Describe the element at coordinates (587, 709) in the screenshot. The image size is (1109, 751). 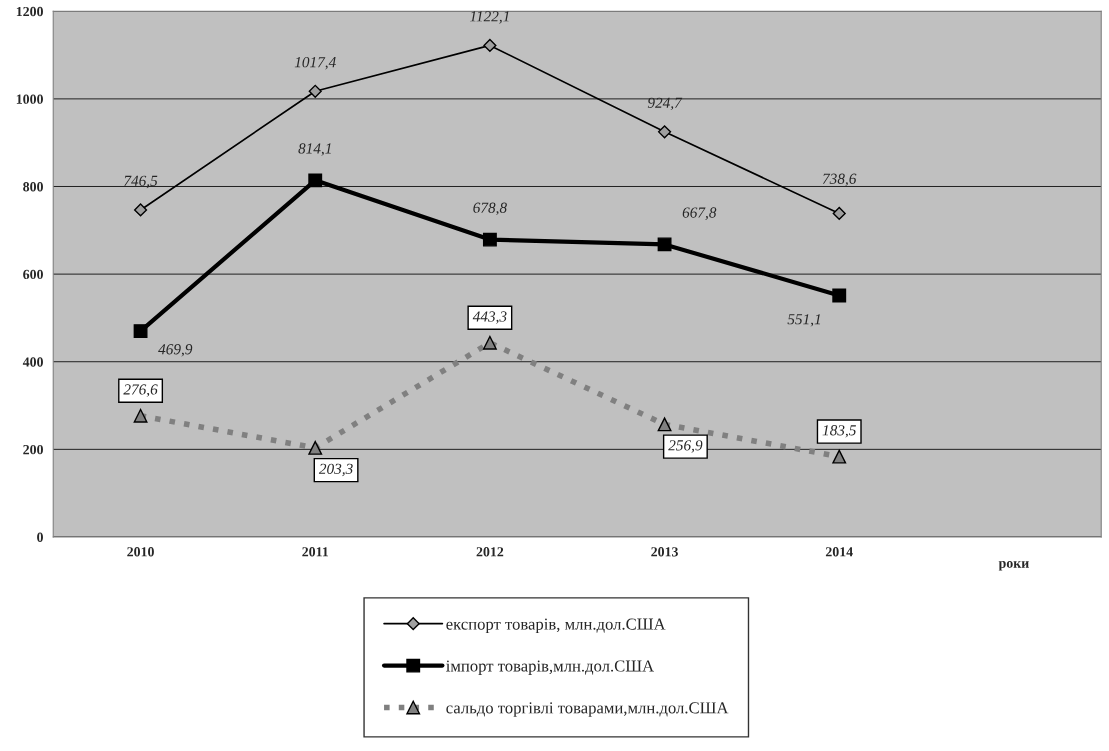
I see `legend-label: сальдо торгівлі товарами,млн.дол.США` at that location.